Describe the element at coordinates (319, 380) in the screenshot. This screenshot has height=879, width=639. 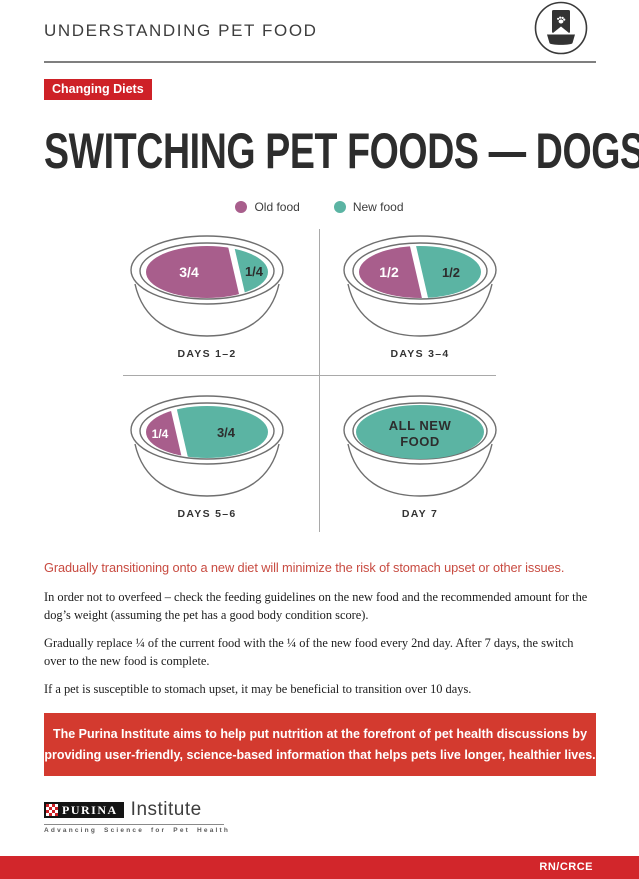
I see `quadrant-divider-vertical` at that location.